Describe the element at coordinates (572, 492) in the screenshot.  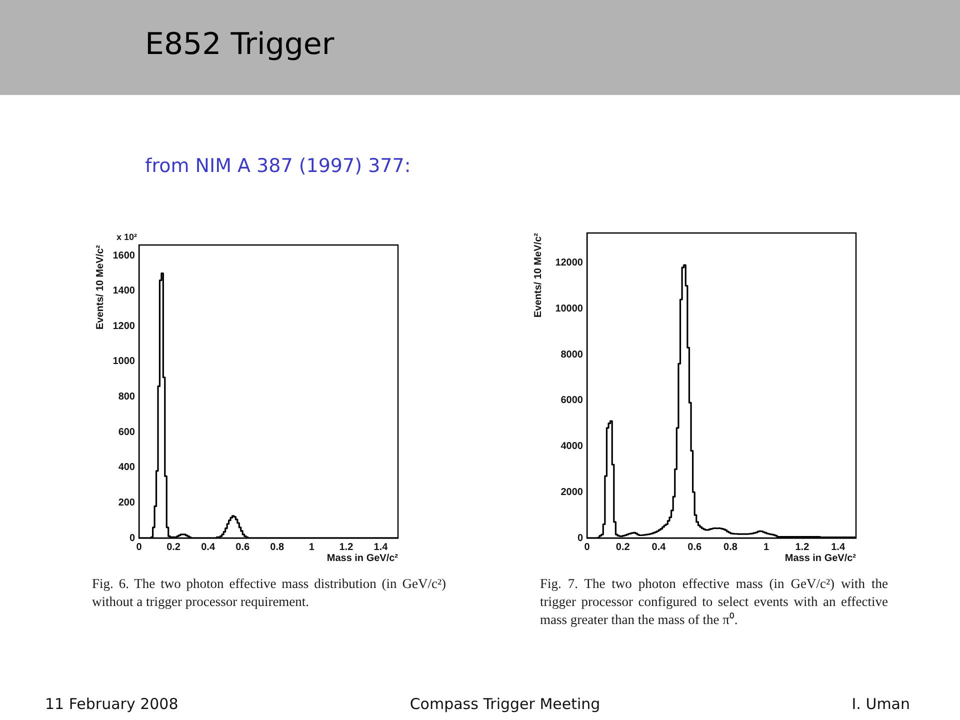
I see `y-tick-label: 2000` at that location.